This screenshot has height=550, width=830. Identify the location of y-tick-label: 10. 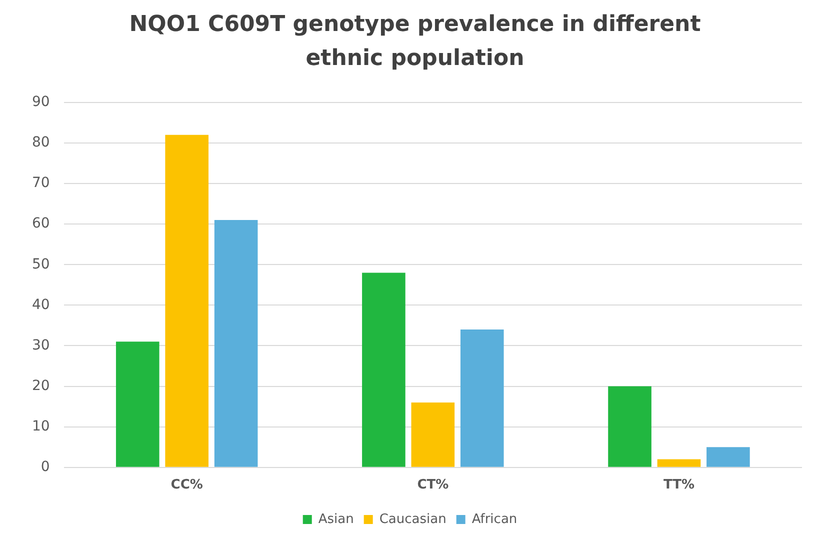
(41, 426).